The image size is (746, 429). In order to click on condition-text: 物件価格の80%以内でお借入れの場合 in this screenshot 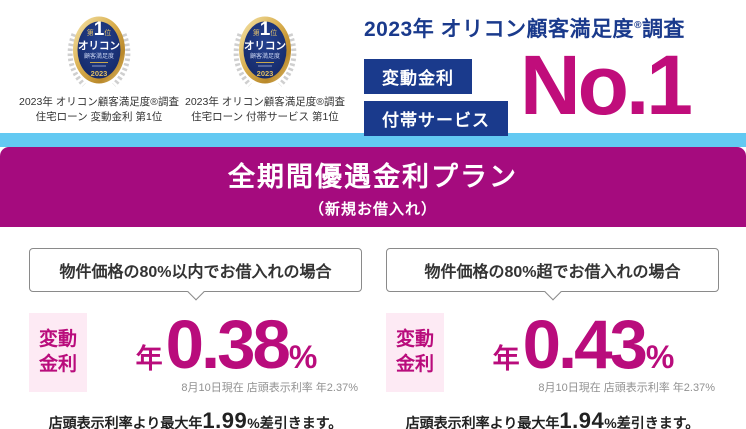, I will do `click(195, 272)`.